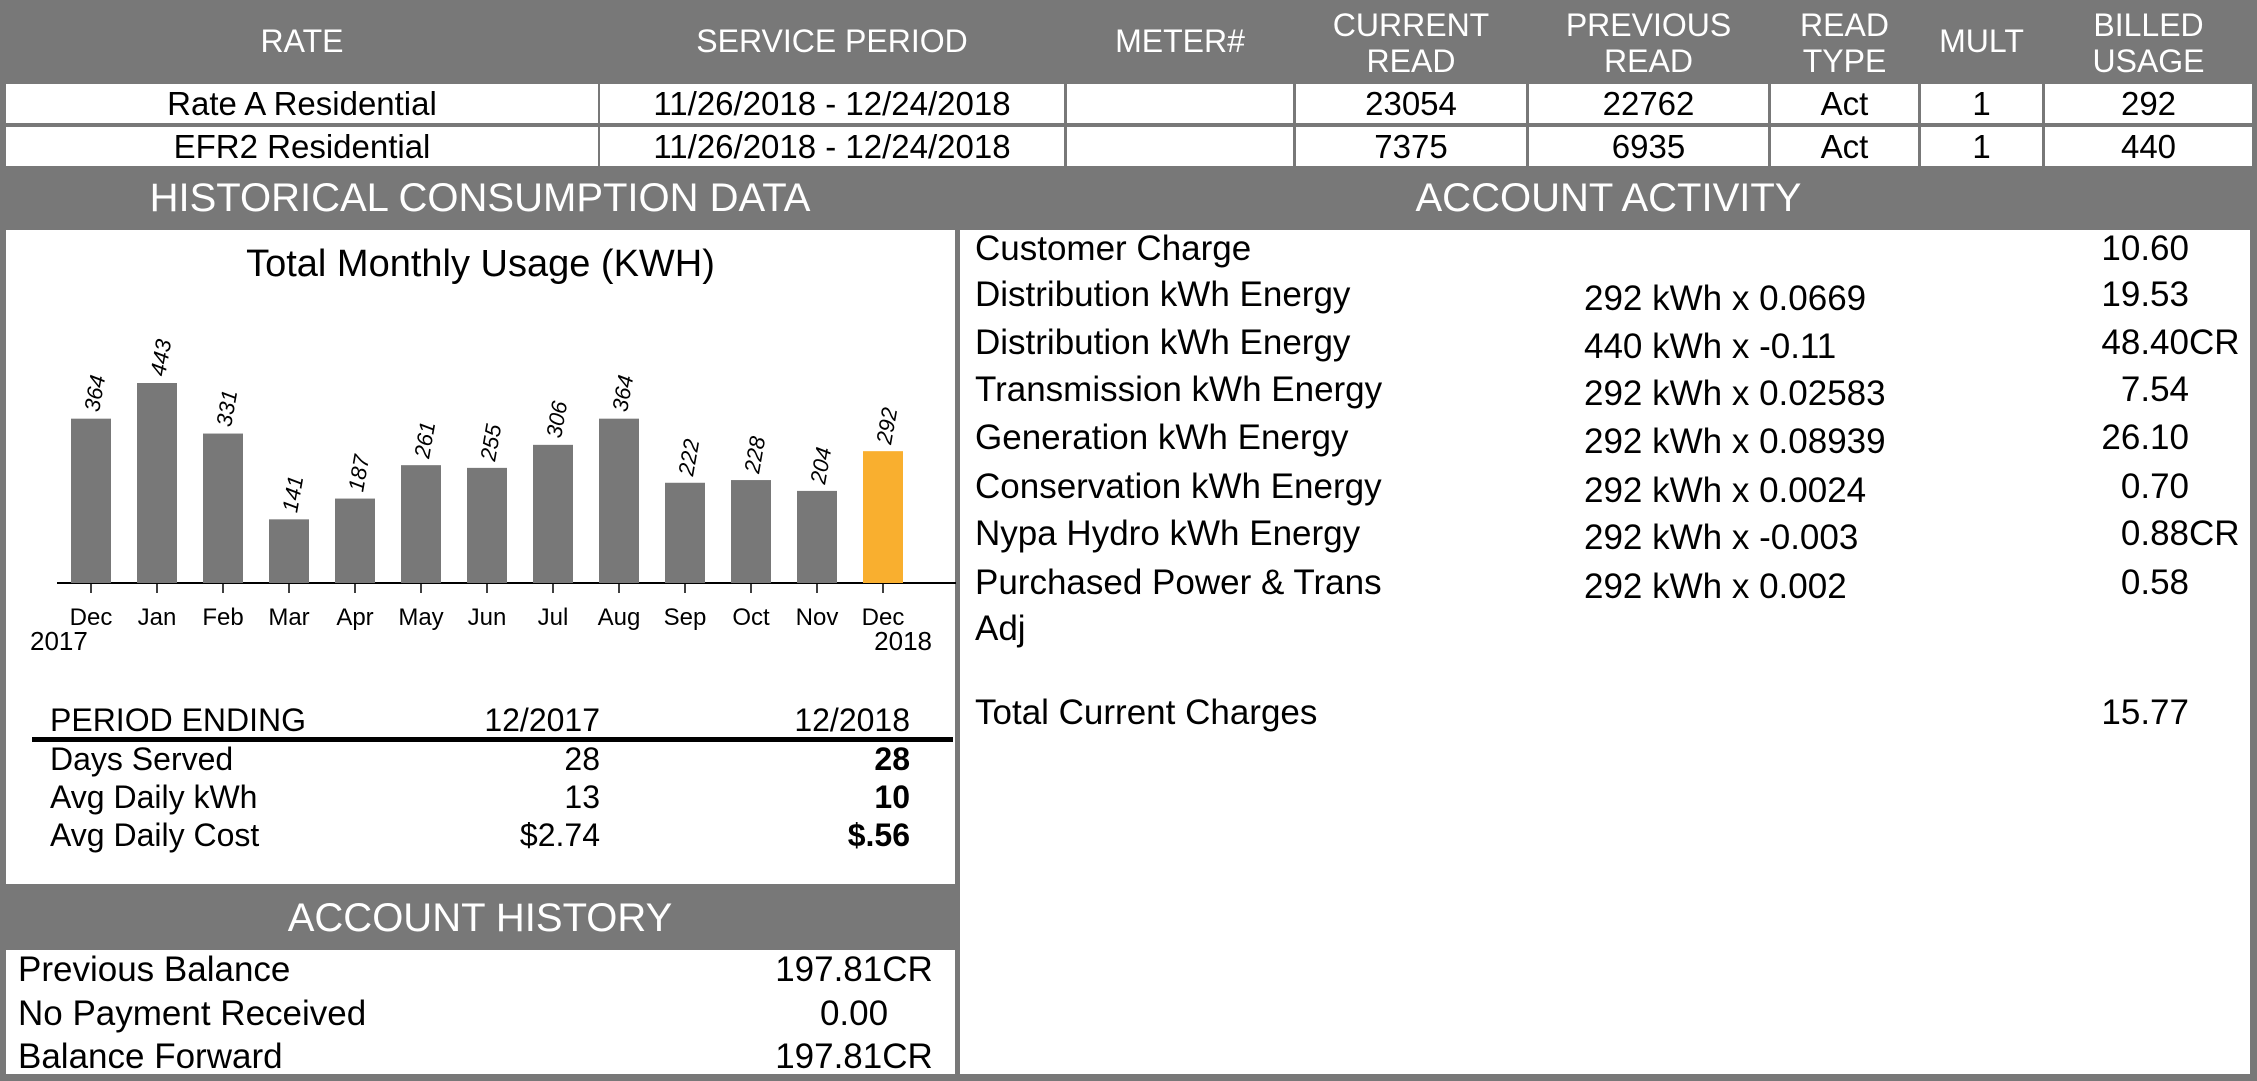 The height and width of the screenshot is (1081, 2257). Describe the element at coordinates (492, 739) in the screenshot. I see `period-divider` at that location.